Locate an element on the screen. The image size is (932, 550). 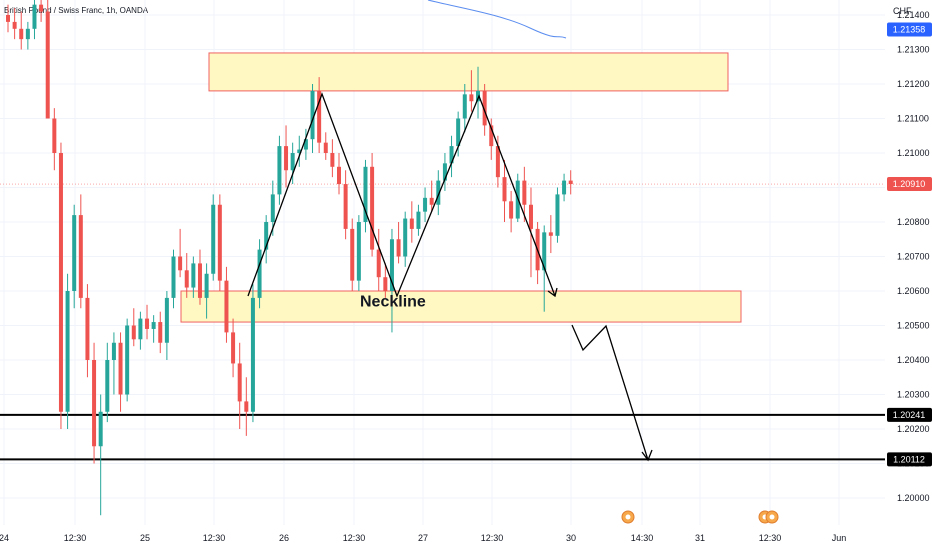
price-tag-label: 1.20910 is located at coordinates (909, 184).